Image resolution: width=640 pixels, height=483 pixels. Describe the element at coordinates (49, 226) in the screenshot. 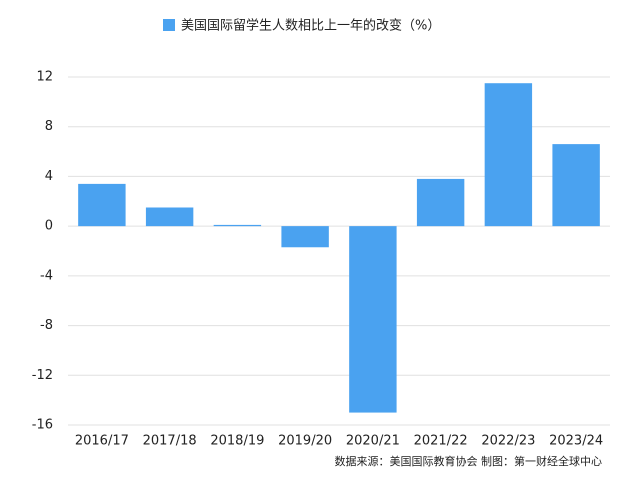

I see `y-tick-label: 0` at that location.